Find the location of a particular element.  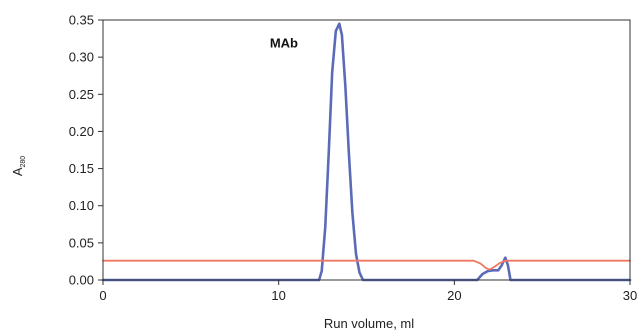

svg-text: A280 is located at coordinates (18, 166).